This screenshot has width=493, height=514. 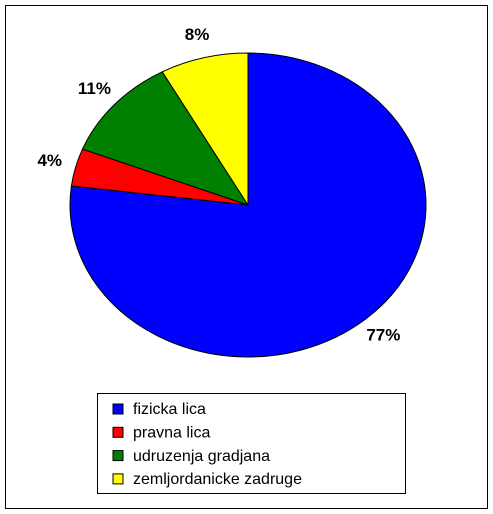 I want to click on data-label: 77%, so click(x=383, y=335).